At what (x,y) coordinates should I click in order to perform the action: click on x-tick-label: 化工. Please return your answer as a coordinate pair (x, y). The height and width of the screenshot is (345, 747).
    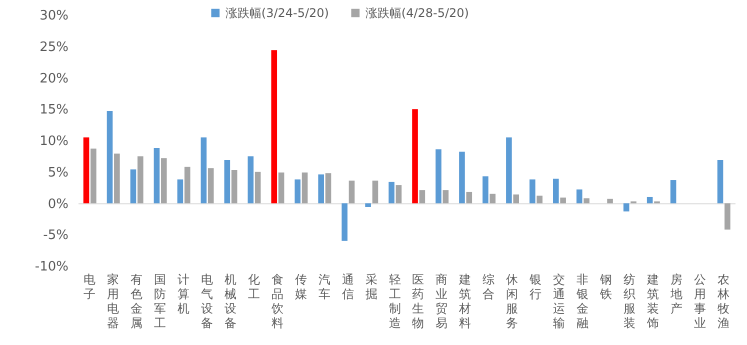
    Looking at the image, I should click on (254, 286).